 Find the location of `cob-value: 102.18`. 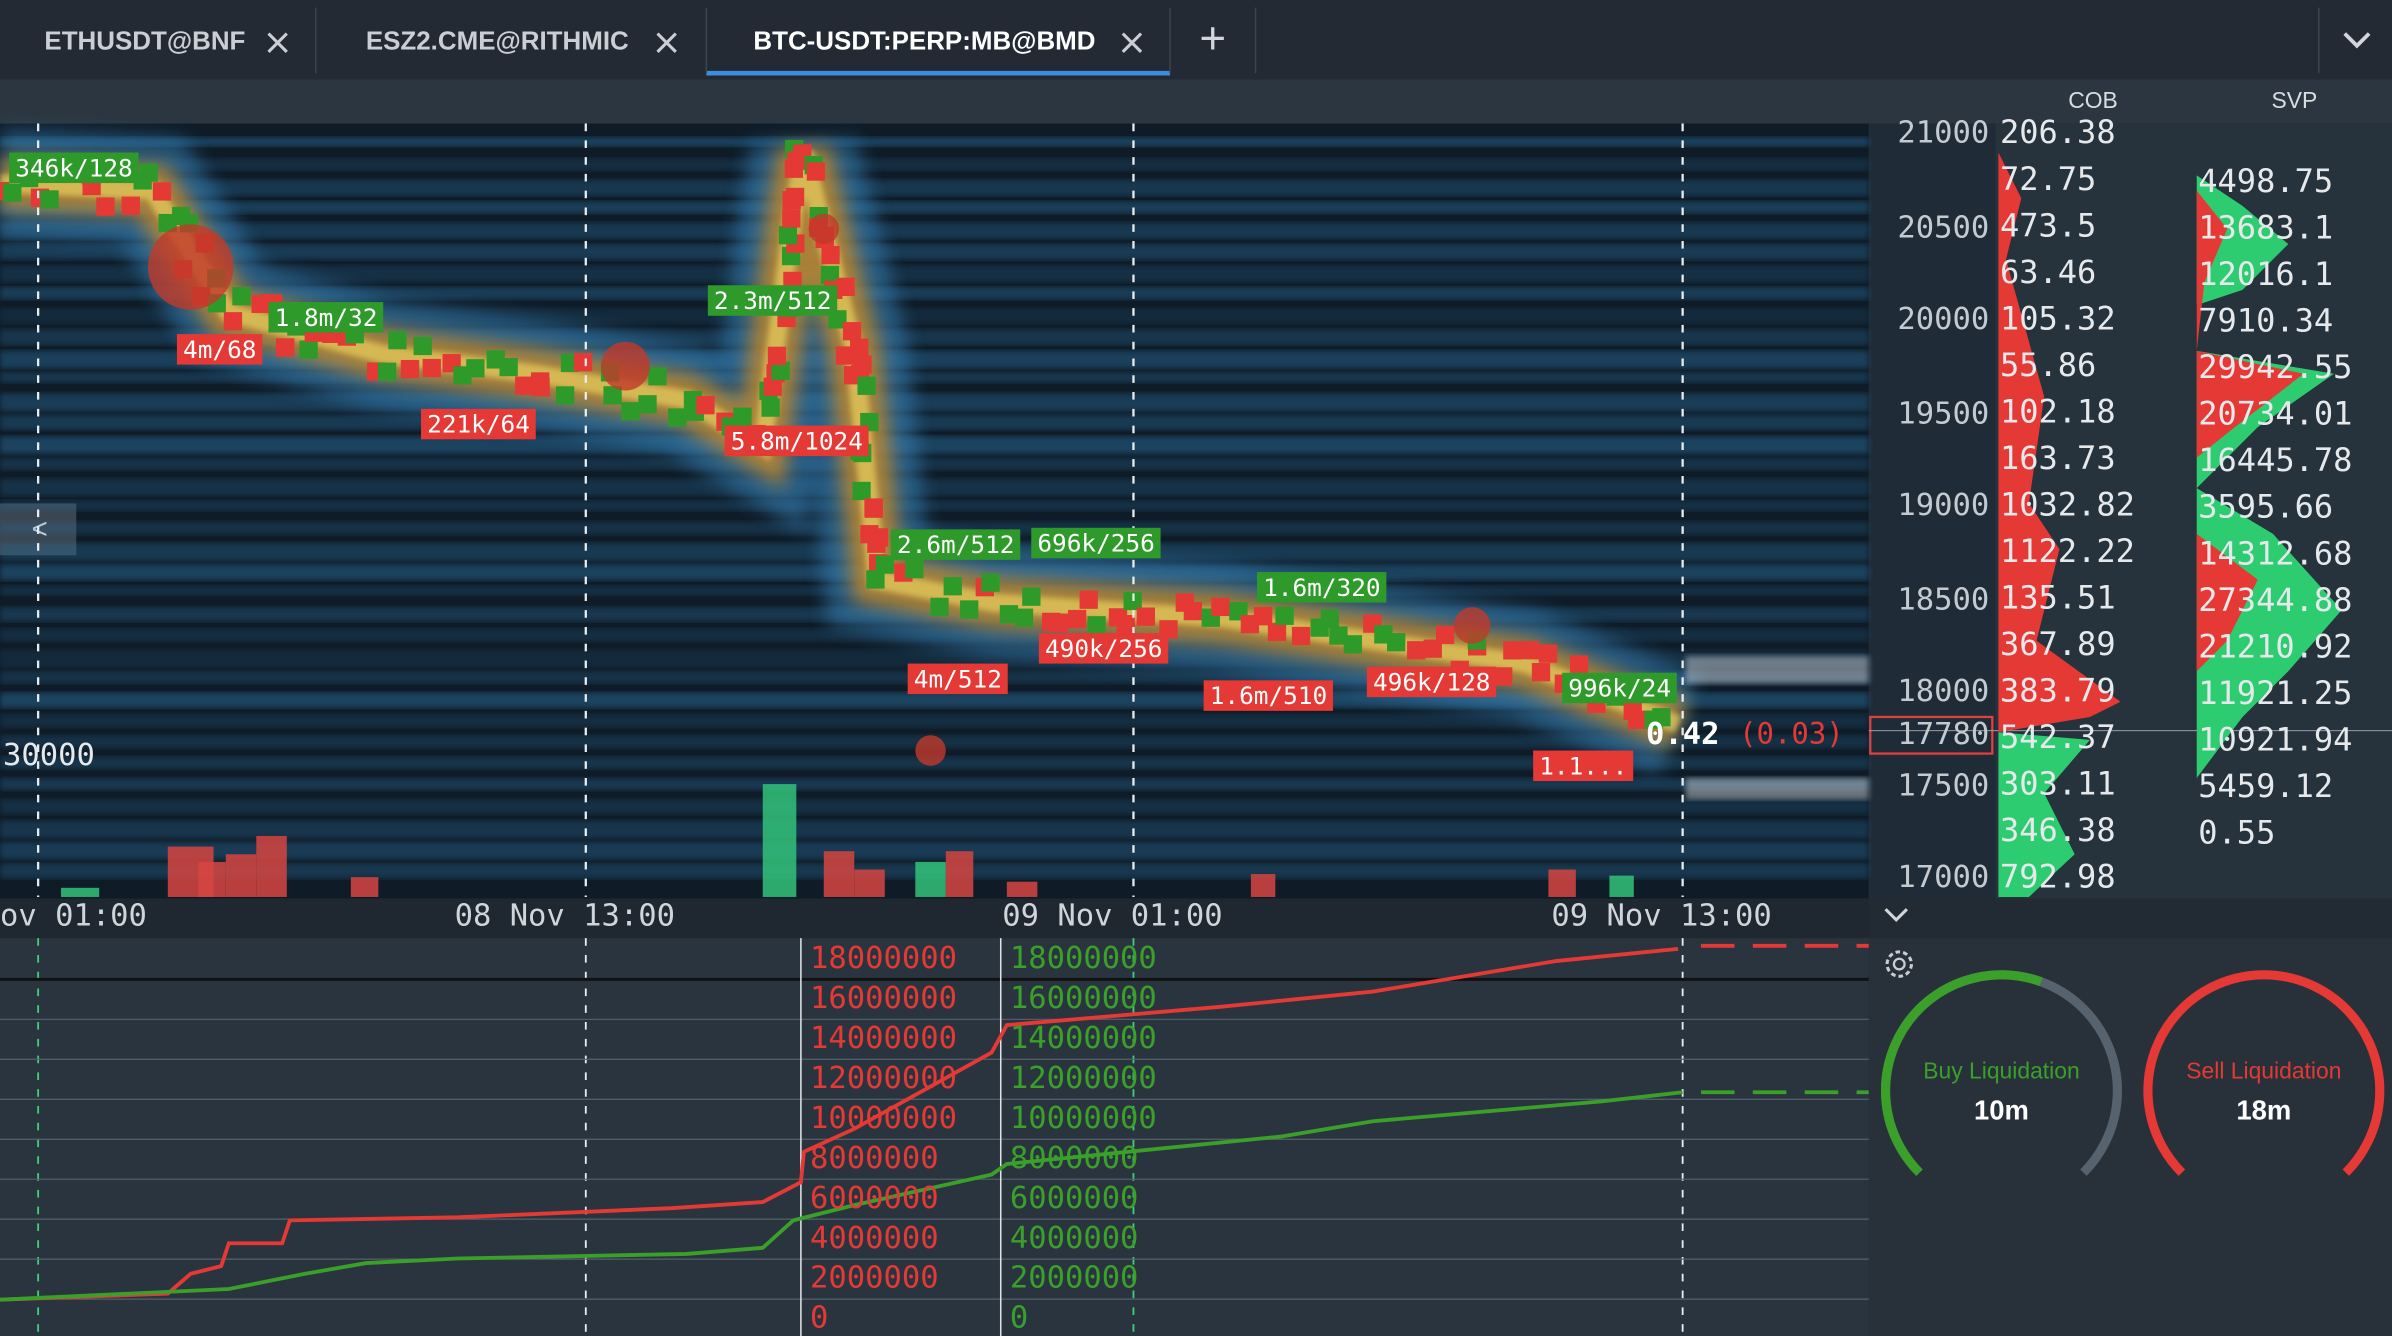

cob-value: 102.18 is located at coordinates (2058, 411).